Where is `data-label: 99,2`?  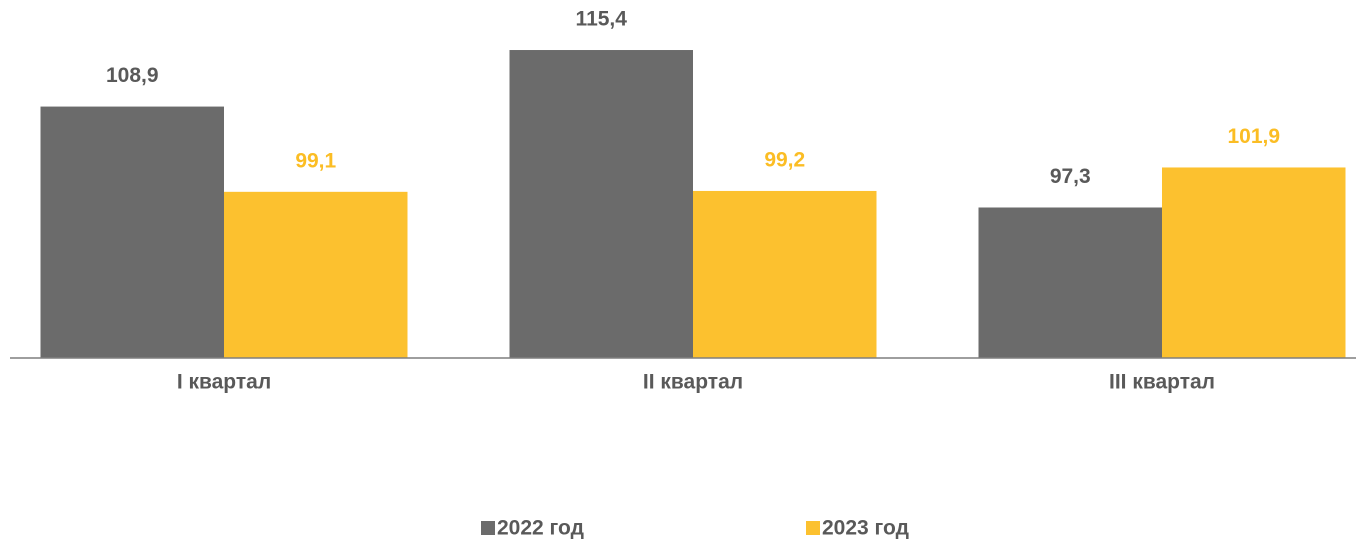
data-label: 99,2 is located at coordinates (784, 160).